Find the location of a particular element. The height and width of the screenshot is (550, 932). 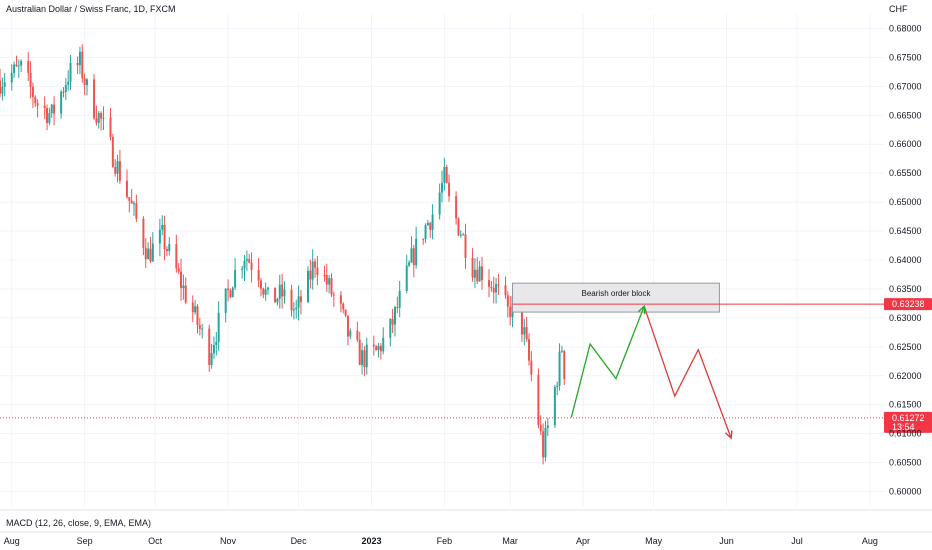

time-tick-label: Jul is located at coordinates (797, 541).